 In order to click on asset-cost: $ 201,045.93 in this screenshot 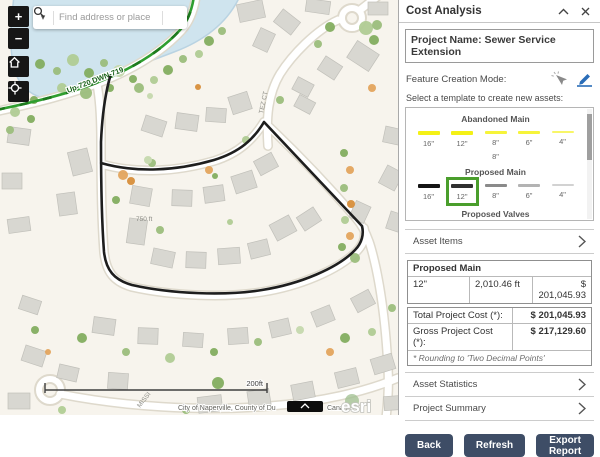, I will do `click(562, 290)`.